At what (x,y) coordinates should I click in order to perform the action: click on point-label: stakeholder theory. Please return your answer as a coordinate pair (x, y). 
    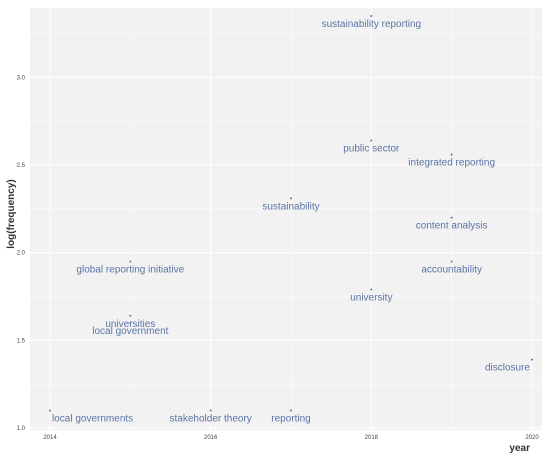
    Looking at the image, I should click on (211, 418).